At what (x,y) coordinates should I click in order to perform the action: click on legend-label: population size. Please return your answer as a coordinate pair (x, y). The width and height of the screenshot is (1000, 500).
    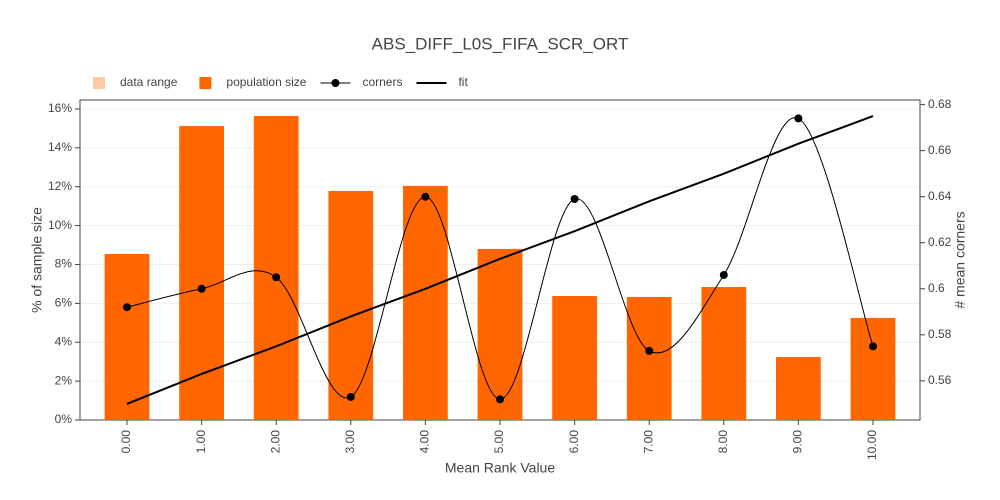
    Looking at the image, I should click on (266, 82).